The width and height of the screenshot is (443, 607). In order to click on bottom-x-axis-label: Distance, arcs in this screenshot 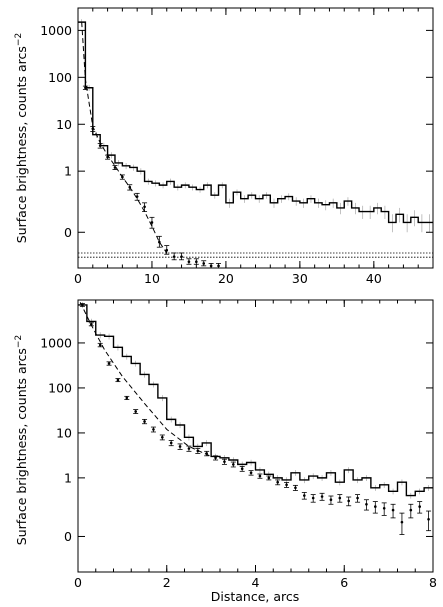, I will do `click(255, 596)`.